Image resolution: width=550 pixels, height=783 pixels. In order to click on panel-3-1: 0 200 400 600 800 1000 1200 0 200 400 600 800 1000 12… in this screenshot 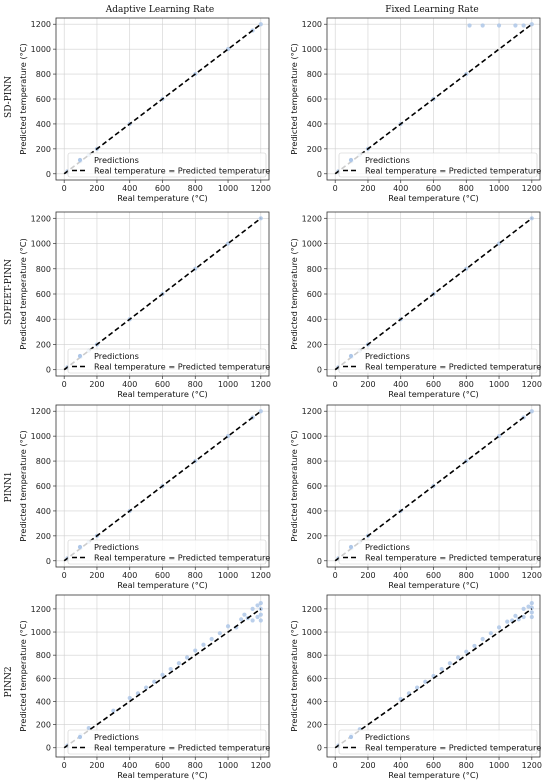, I will do `click(415, 687)`.